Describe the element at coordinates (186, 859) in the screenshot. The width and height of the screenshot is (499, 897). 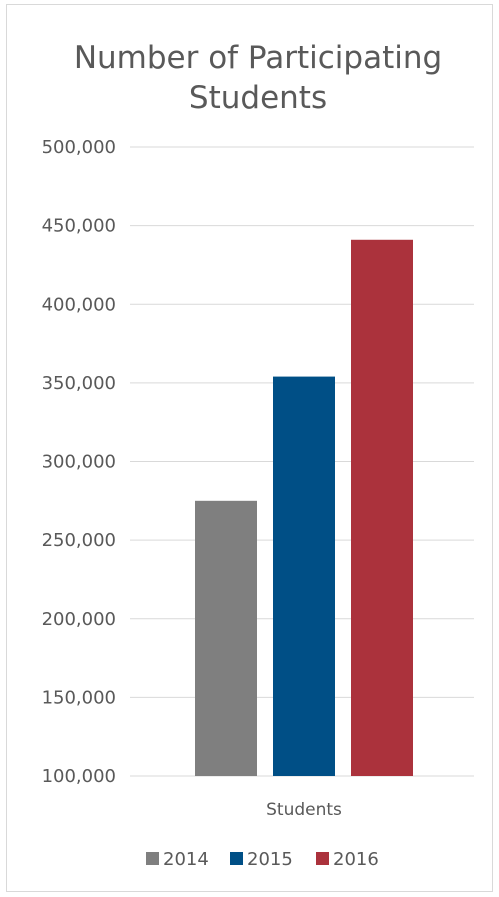
I see `legend-label-2014: 2014` at that location.